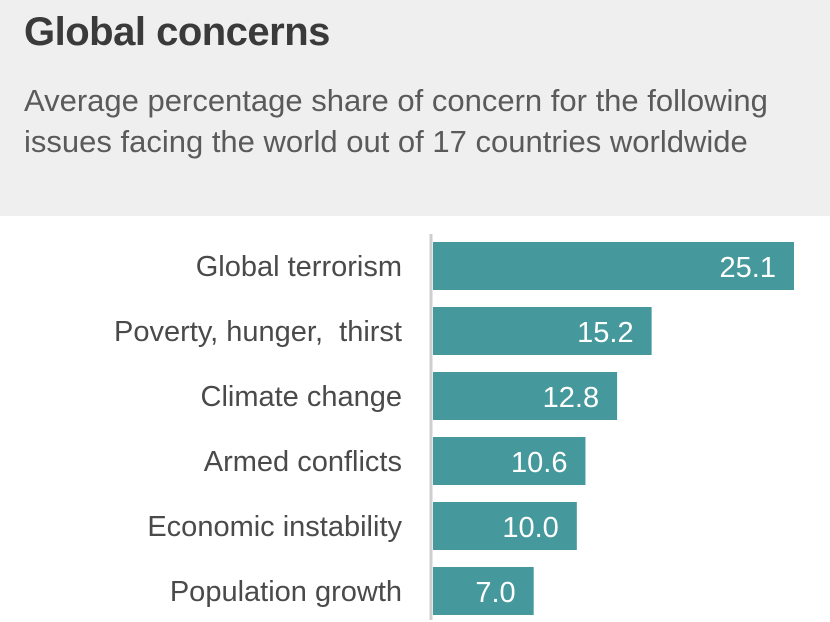 This screenshot has height=622, width=830. I want to click on category-label-3: Armed conflicts, so click(303, 462).